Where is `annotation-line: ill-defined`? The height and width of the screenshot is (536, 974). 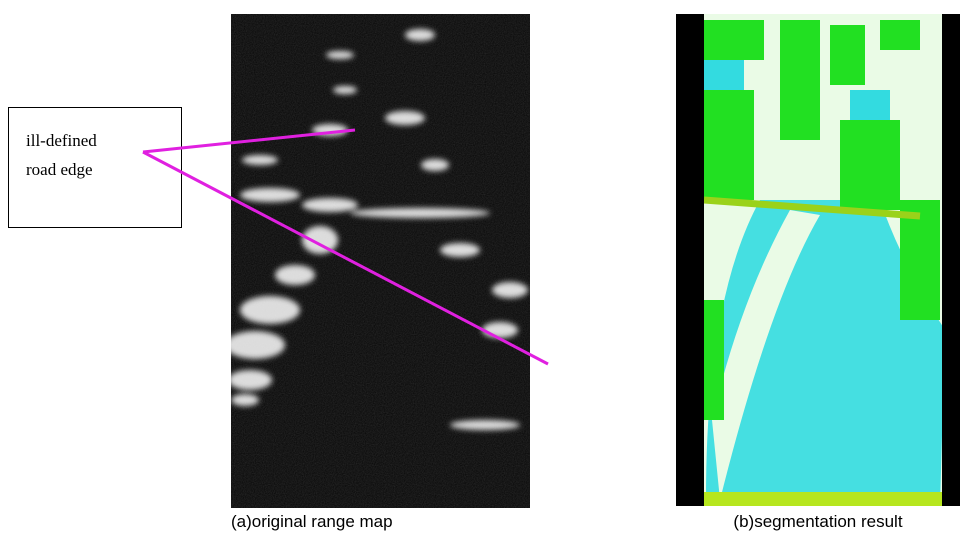
annotation-line: ill-defined is located at coordinates (61, 140).